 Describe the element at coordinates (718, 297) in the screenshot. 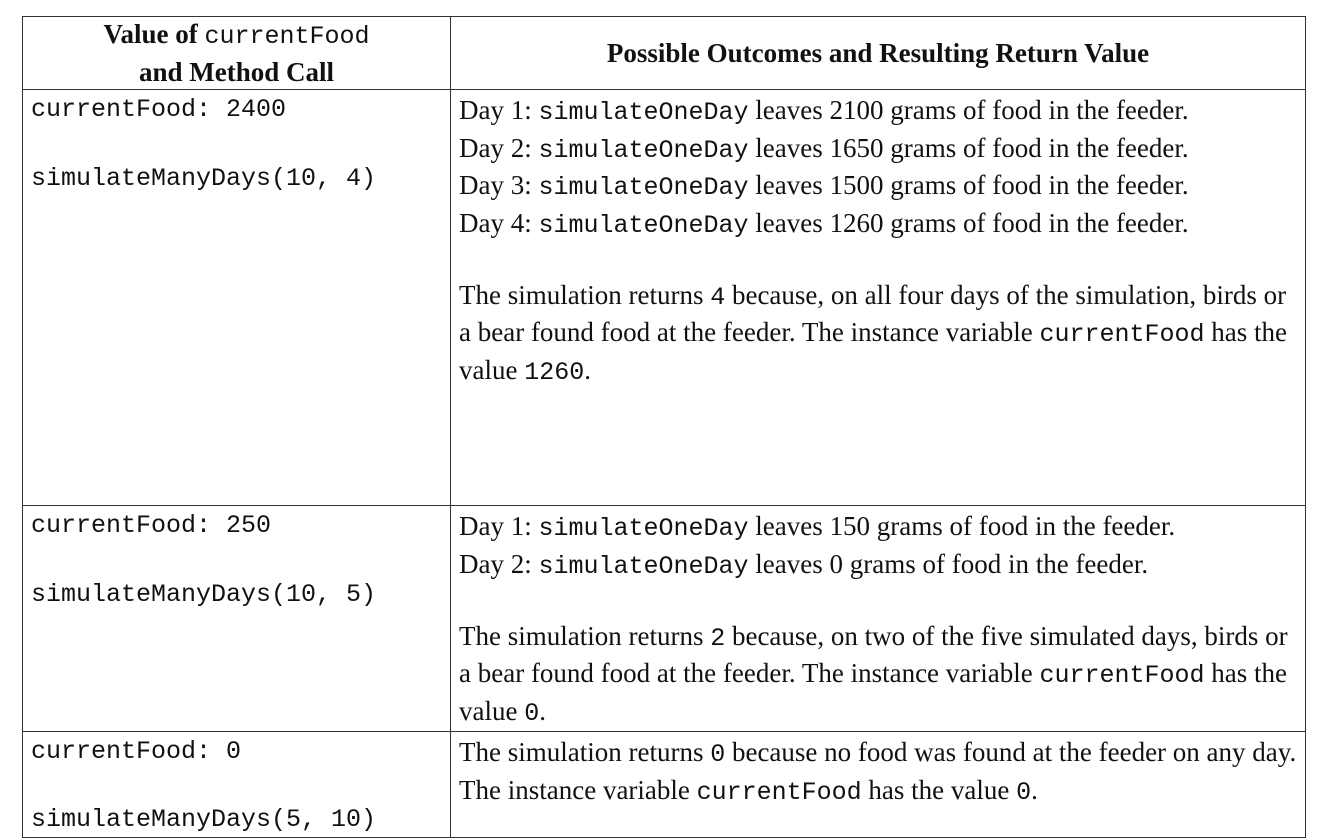

I see `code-text: 4` at that location.